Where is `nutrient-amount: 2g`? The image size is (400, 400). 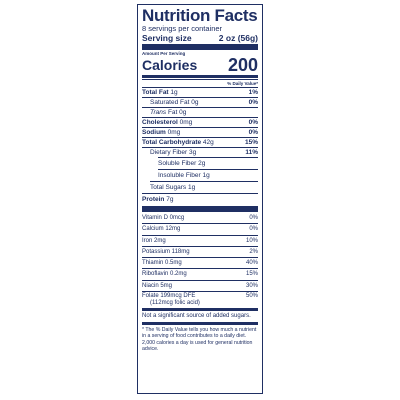 nutrient-amount: 2g is located at coordinates (202, 163).